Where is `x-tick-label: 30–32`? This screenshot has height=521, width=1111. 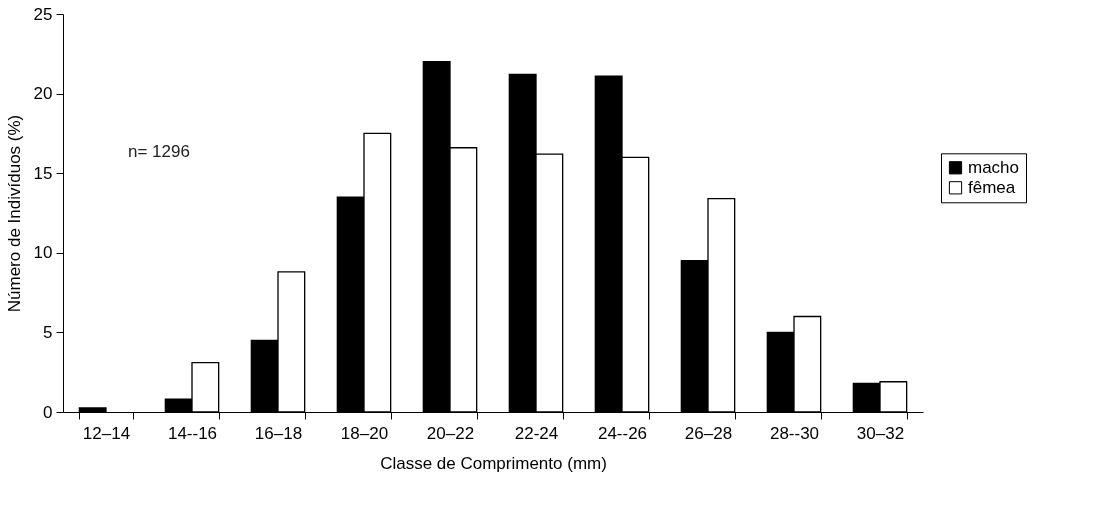 x-tick-label: 30–32 is located at coordinates (880, 433).